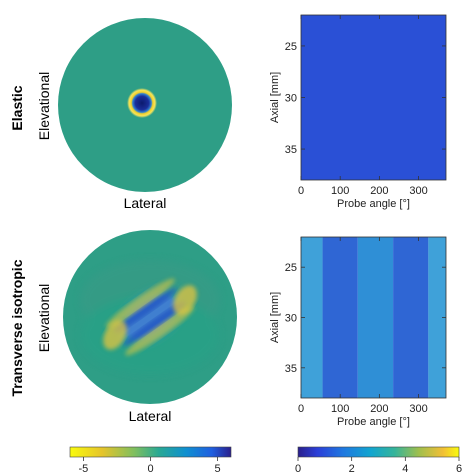 The image size is (474, 474). I want to click on colorbar-tick-label: 5, so click(218, 468).